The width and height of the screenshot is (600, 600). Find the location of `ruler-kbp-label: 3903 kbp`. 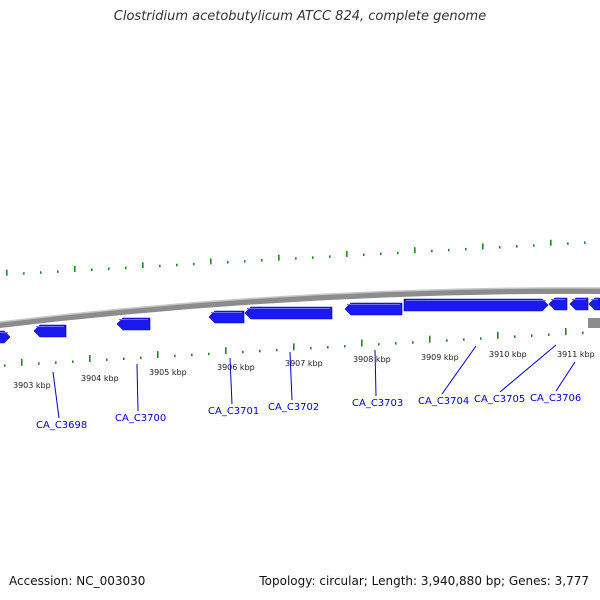

ruler-kbp-label: 3903 kbp is located at coordinates (32, 385).